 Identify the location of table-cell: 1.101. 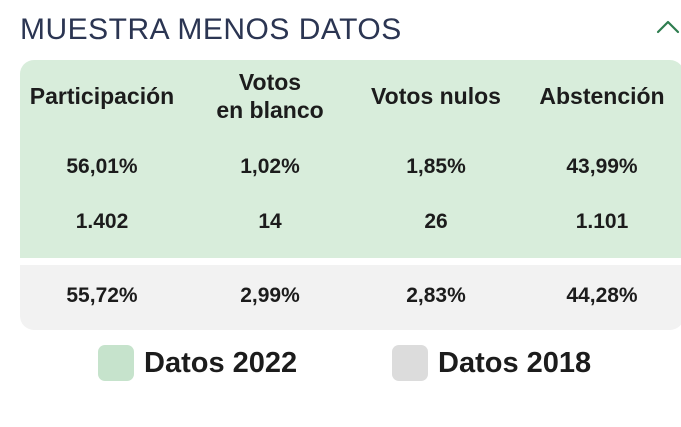
(602, 221).